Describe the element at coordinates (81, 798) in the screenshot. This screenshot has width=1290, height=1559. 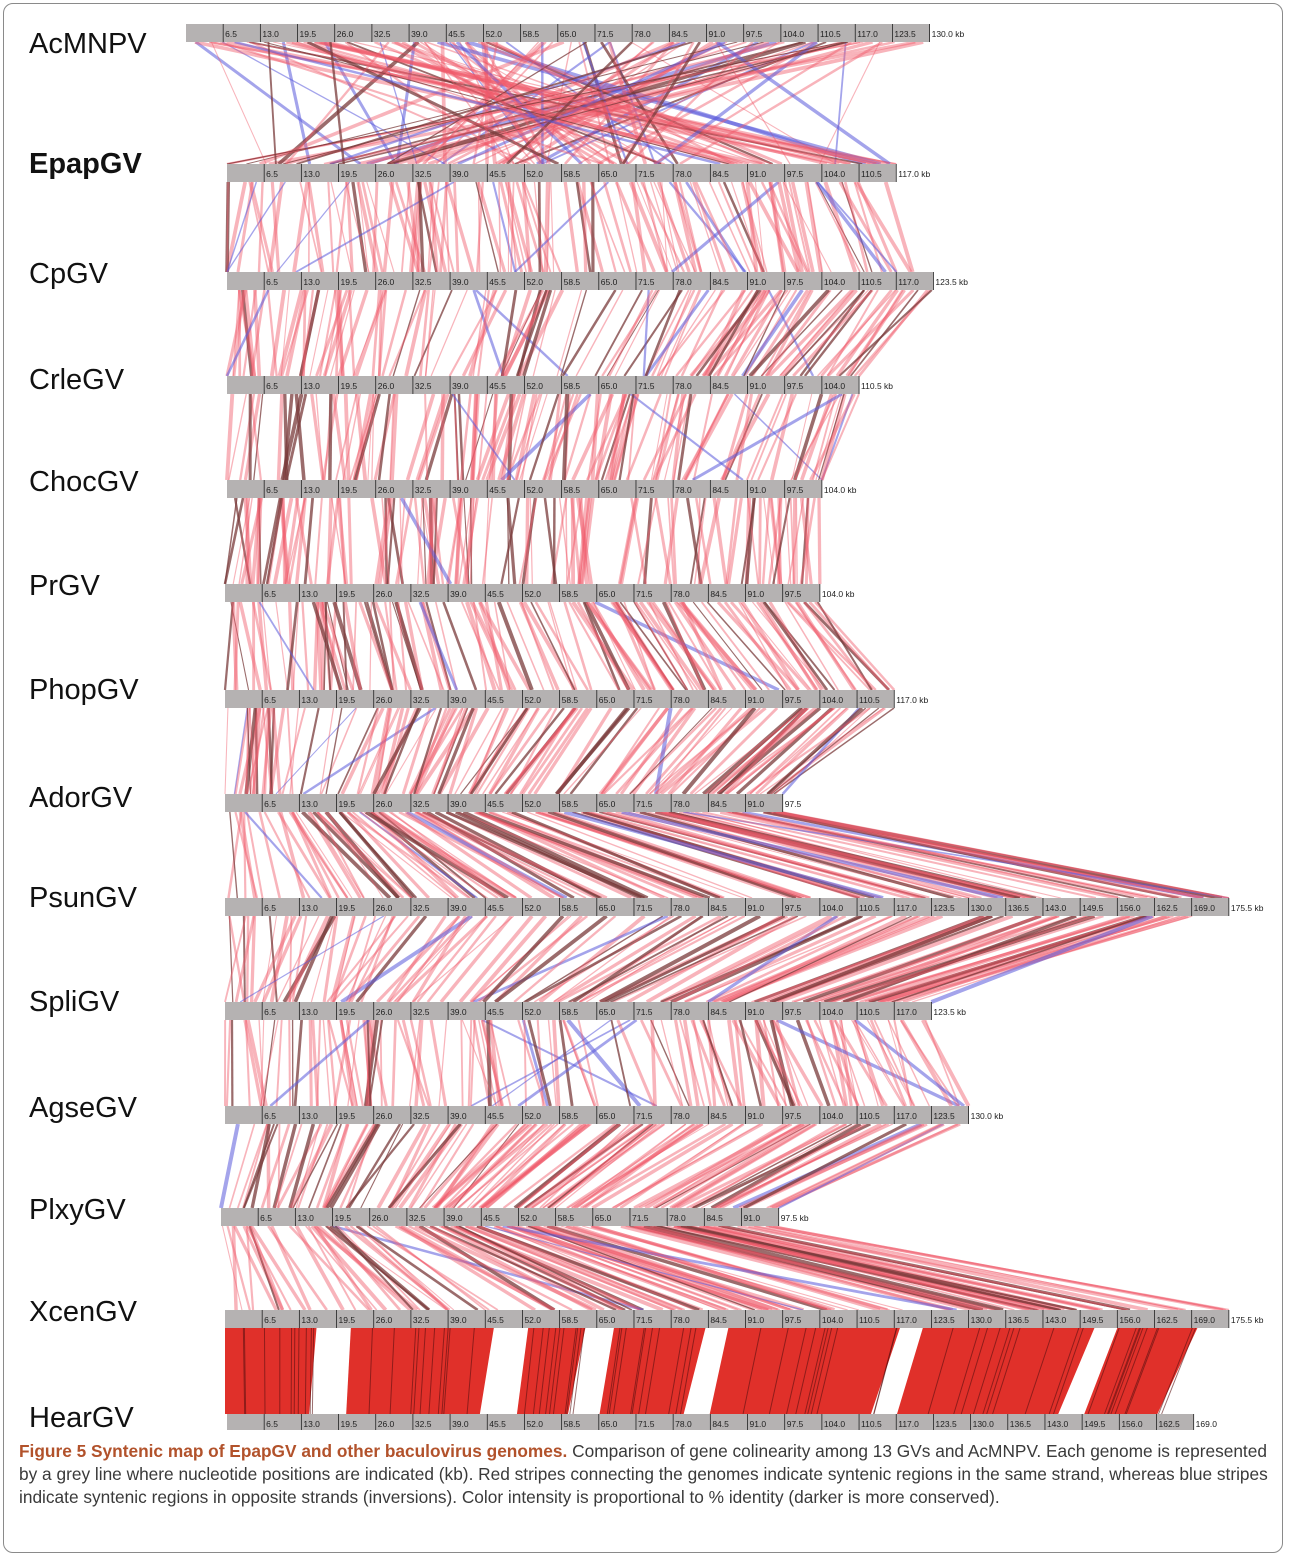
I see `genome-label-adorgv: AdorGV` at that location.